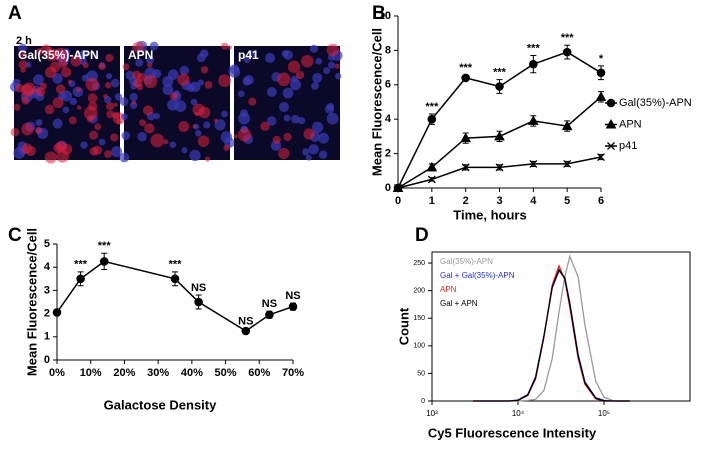 This screenshot has height=449, width=714. What do you see at coordinates (477, 275) in the screenshot?
I see `legend-label: Gal + Gal(35%)-APN` at bounding box center [477, 275].